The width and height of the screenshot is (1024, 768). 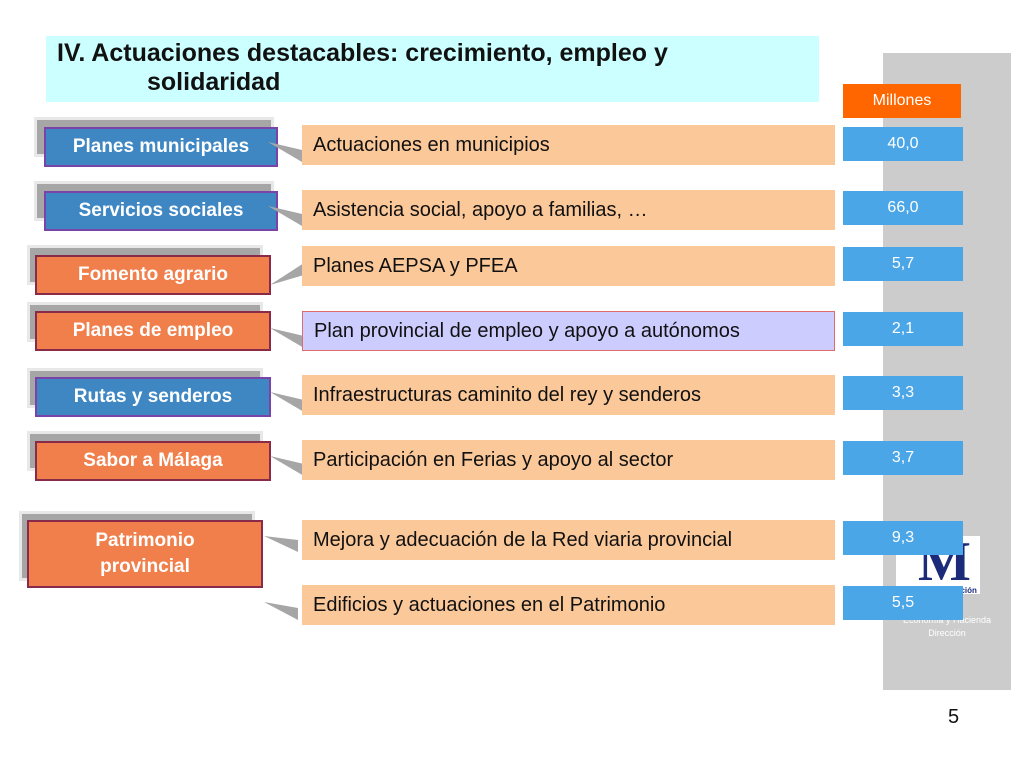 What do you see at coordinates (903, 393) in the screenshot?
I see `value-box: 3,3` at bounding box center [903, 393].